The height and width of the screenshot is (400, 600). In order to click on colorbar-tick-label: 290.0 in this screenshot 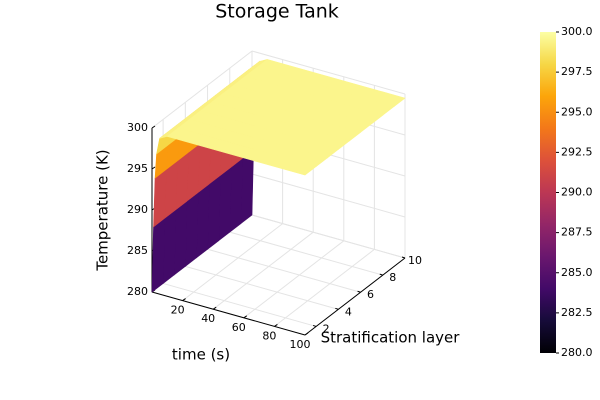, I will do `click(577, 192)`.